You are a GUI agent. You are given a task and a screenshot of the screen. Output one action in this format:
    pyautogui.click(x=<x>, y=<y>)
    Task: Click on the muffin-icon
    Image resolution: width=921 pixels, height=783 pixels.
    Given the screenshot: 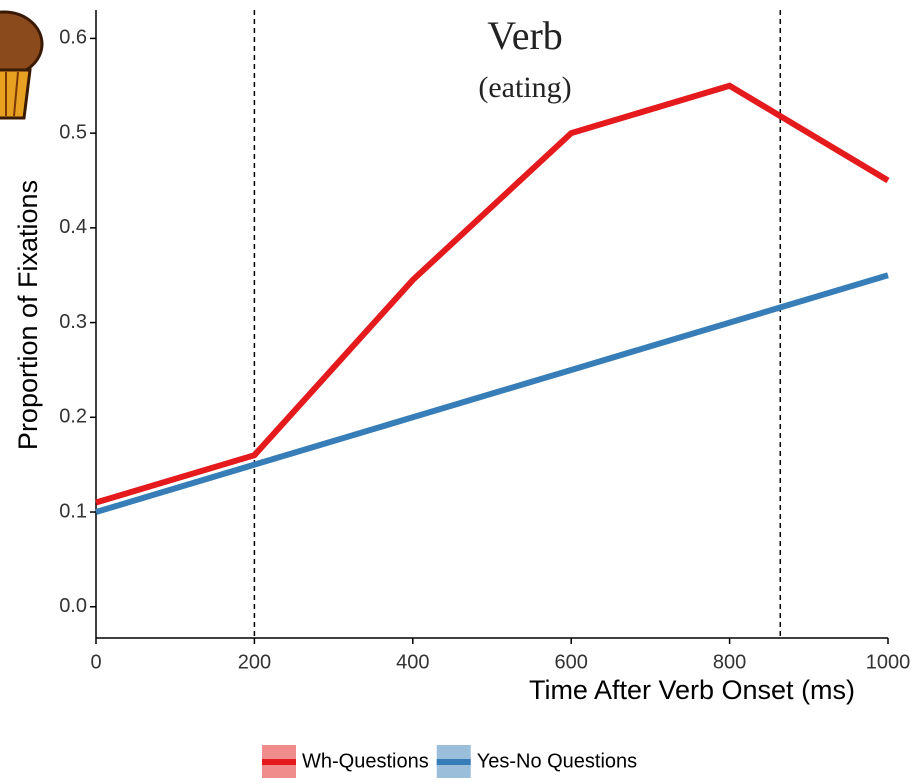 What is the action you would take?
    pyautogui.click(x=22, y=65)
    